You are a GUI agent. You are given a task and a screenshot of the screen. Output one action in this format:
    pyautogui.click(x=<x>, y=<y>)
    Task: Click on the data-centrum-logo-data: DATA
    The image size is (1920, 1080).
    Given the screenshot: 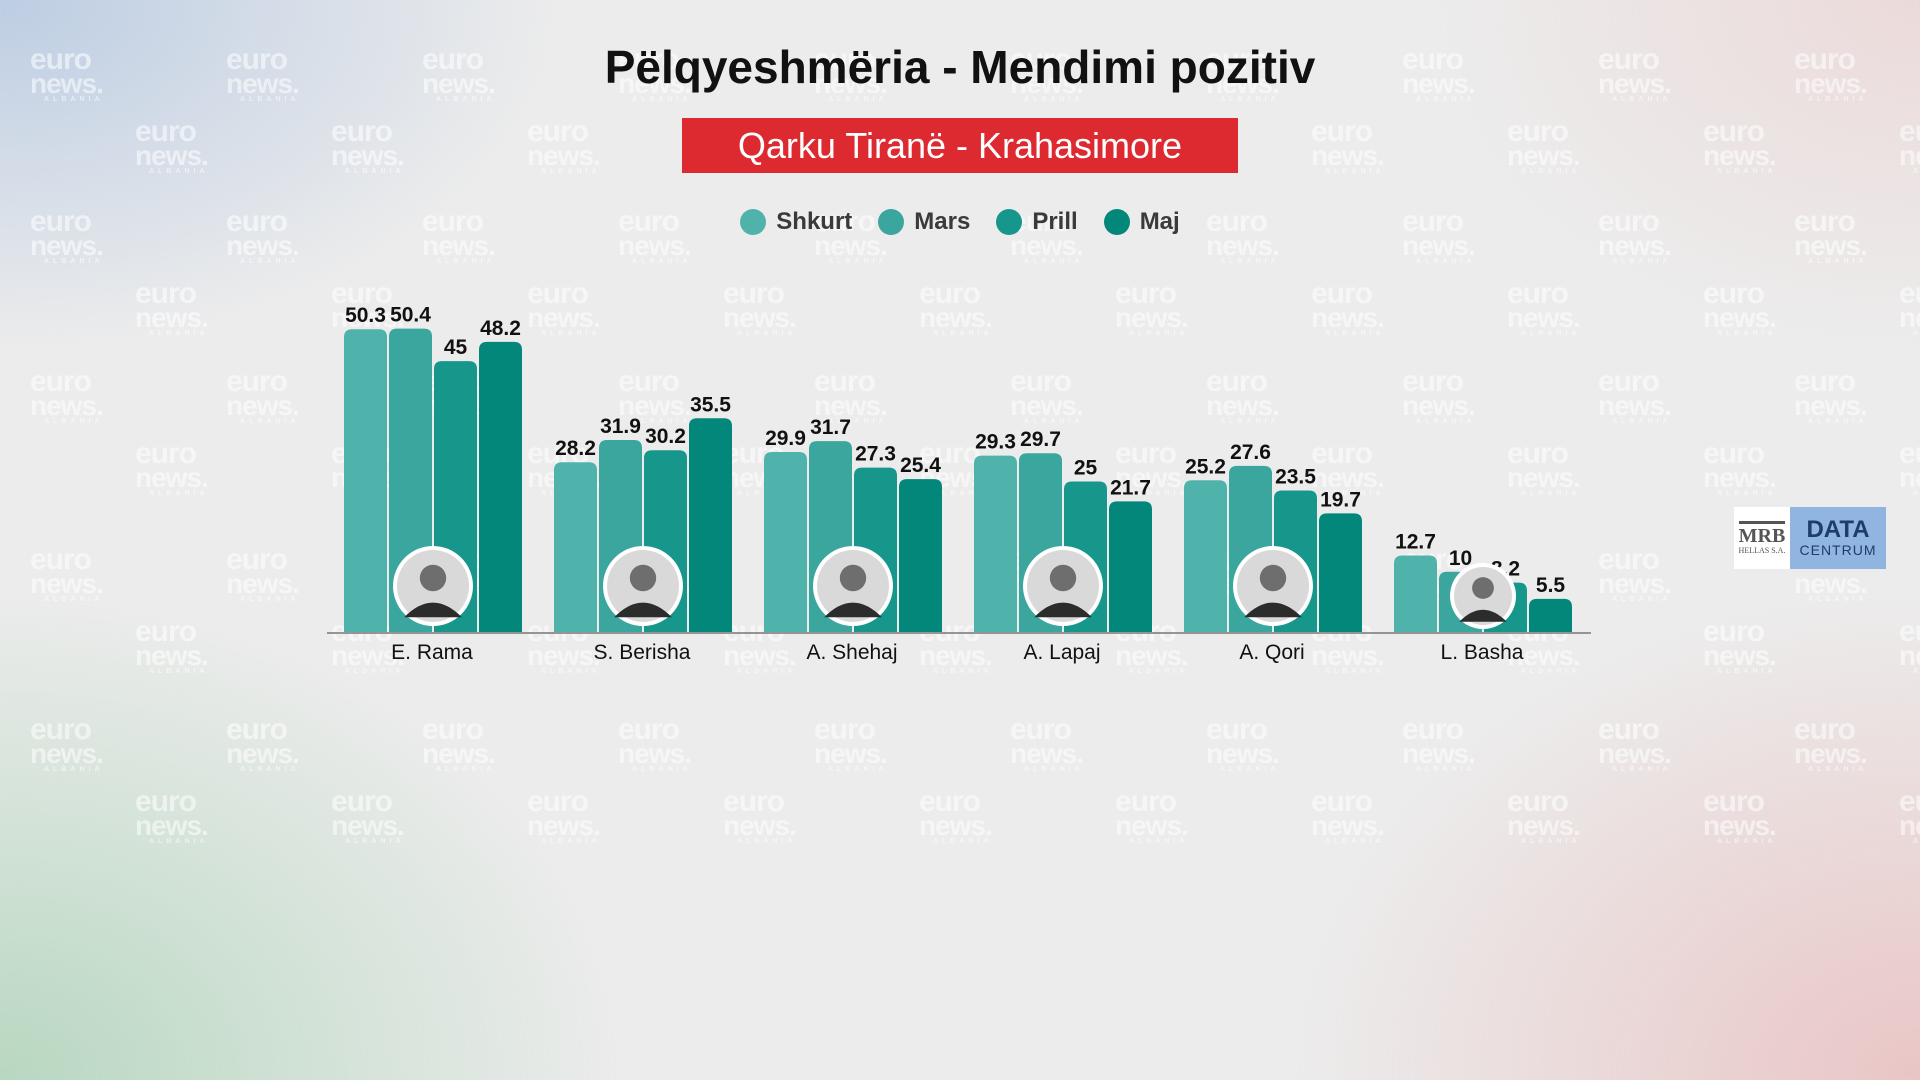 What is the action you would take?
    pyautogui.click(x=1838, y=529)
    